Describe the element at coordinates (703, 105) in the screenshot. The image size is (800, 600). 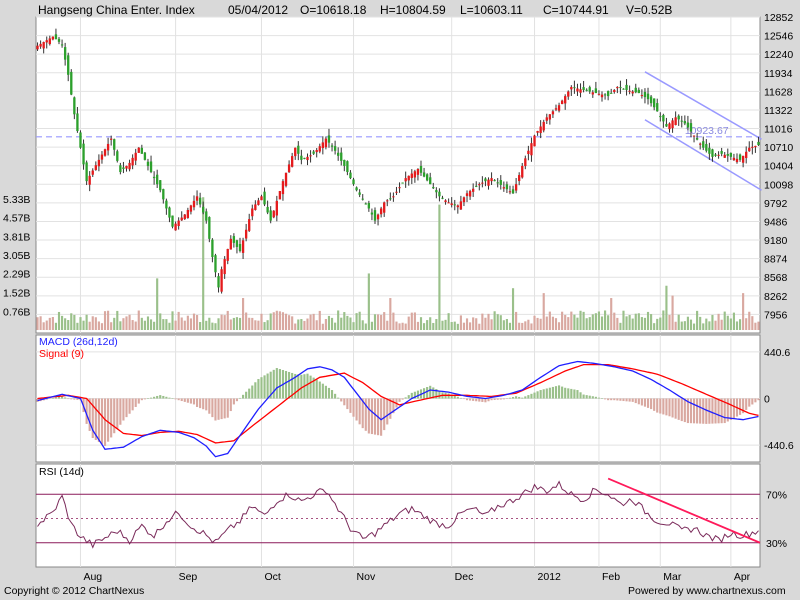
I see `channel-upper` at that location.